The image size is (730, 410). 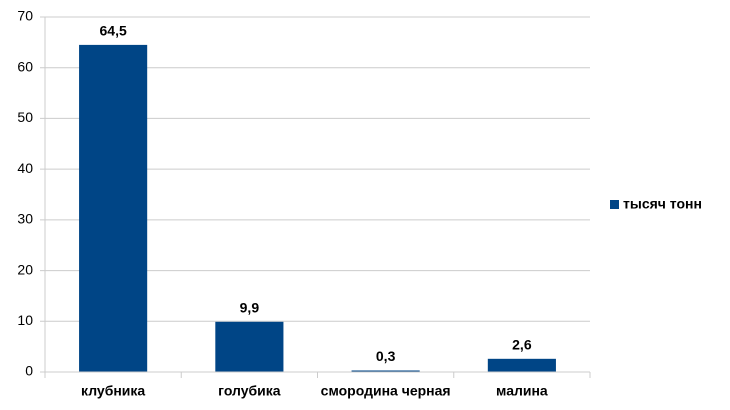 I want to click on y-tick-label: 60, so click(x=25, y=66).